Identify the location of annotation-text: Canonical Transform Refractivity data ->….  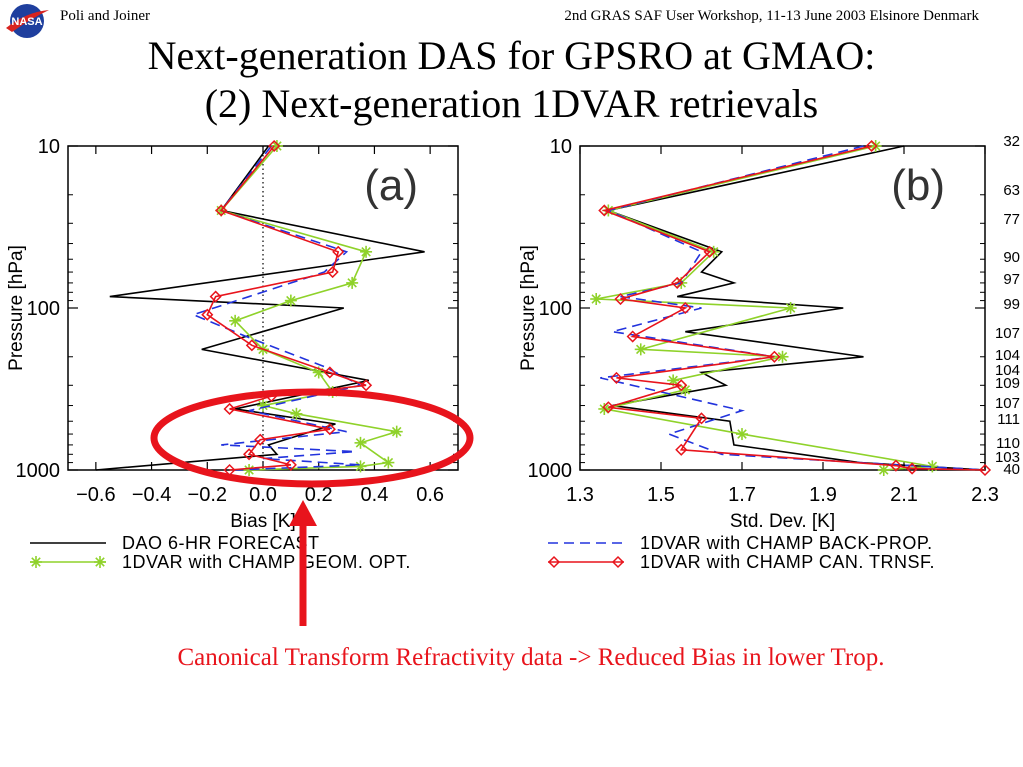
(531, 657).